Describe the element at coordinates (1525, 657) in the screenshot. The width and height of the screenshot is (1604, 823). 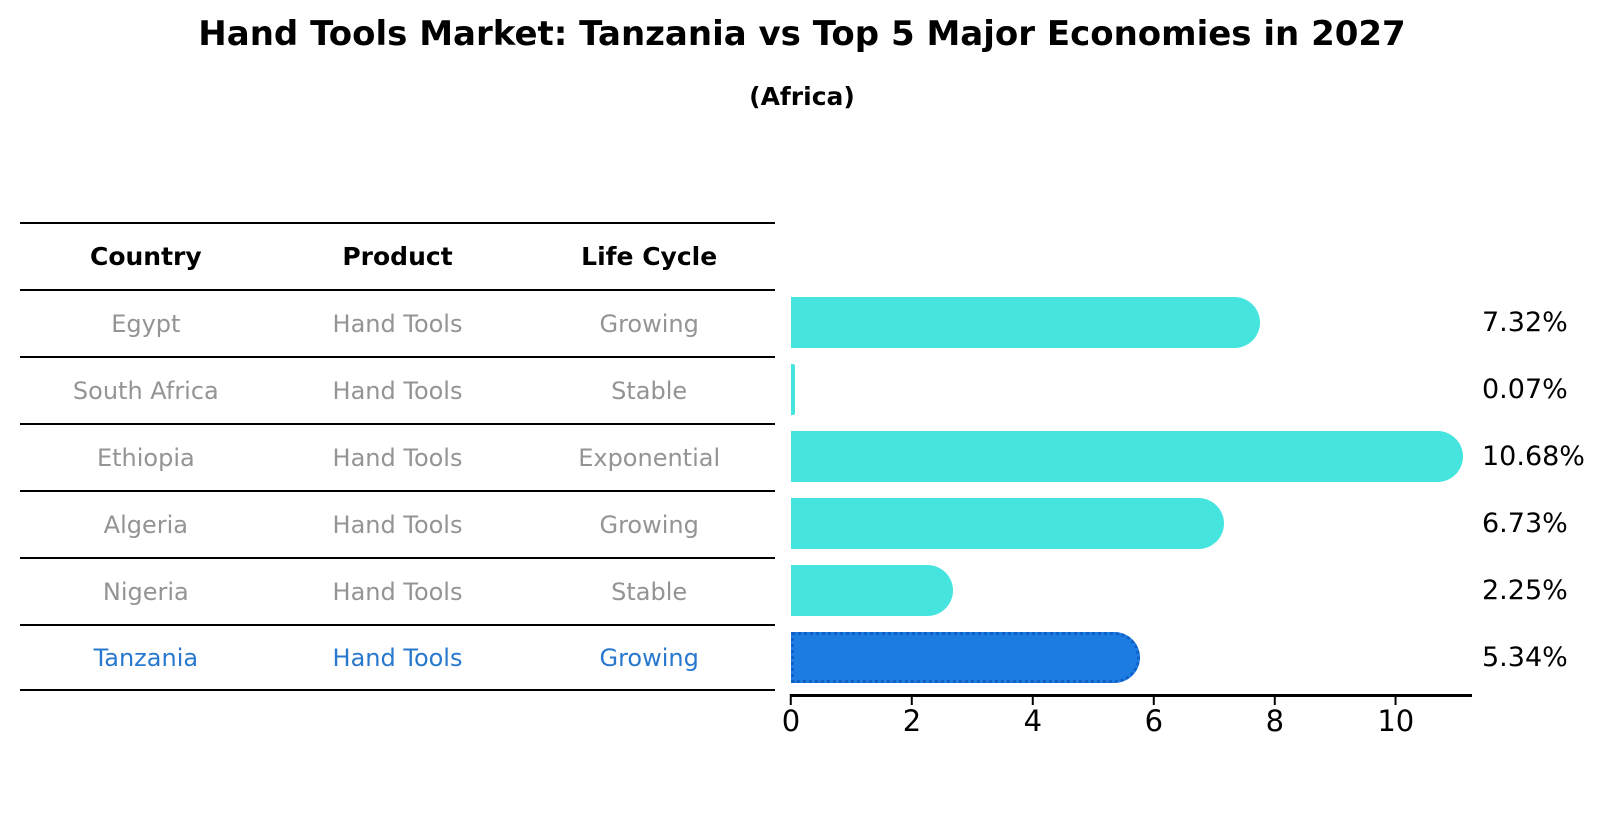
I see `value-label-tanzania: 5.34%` at that location.